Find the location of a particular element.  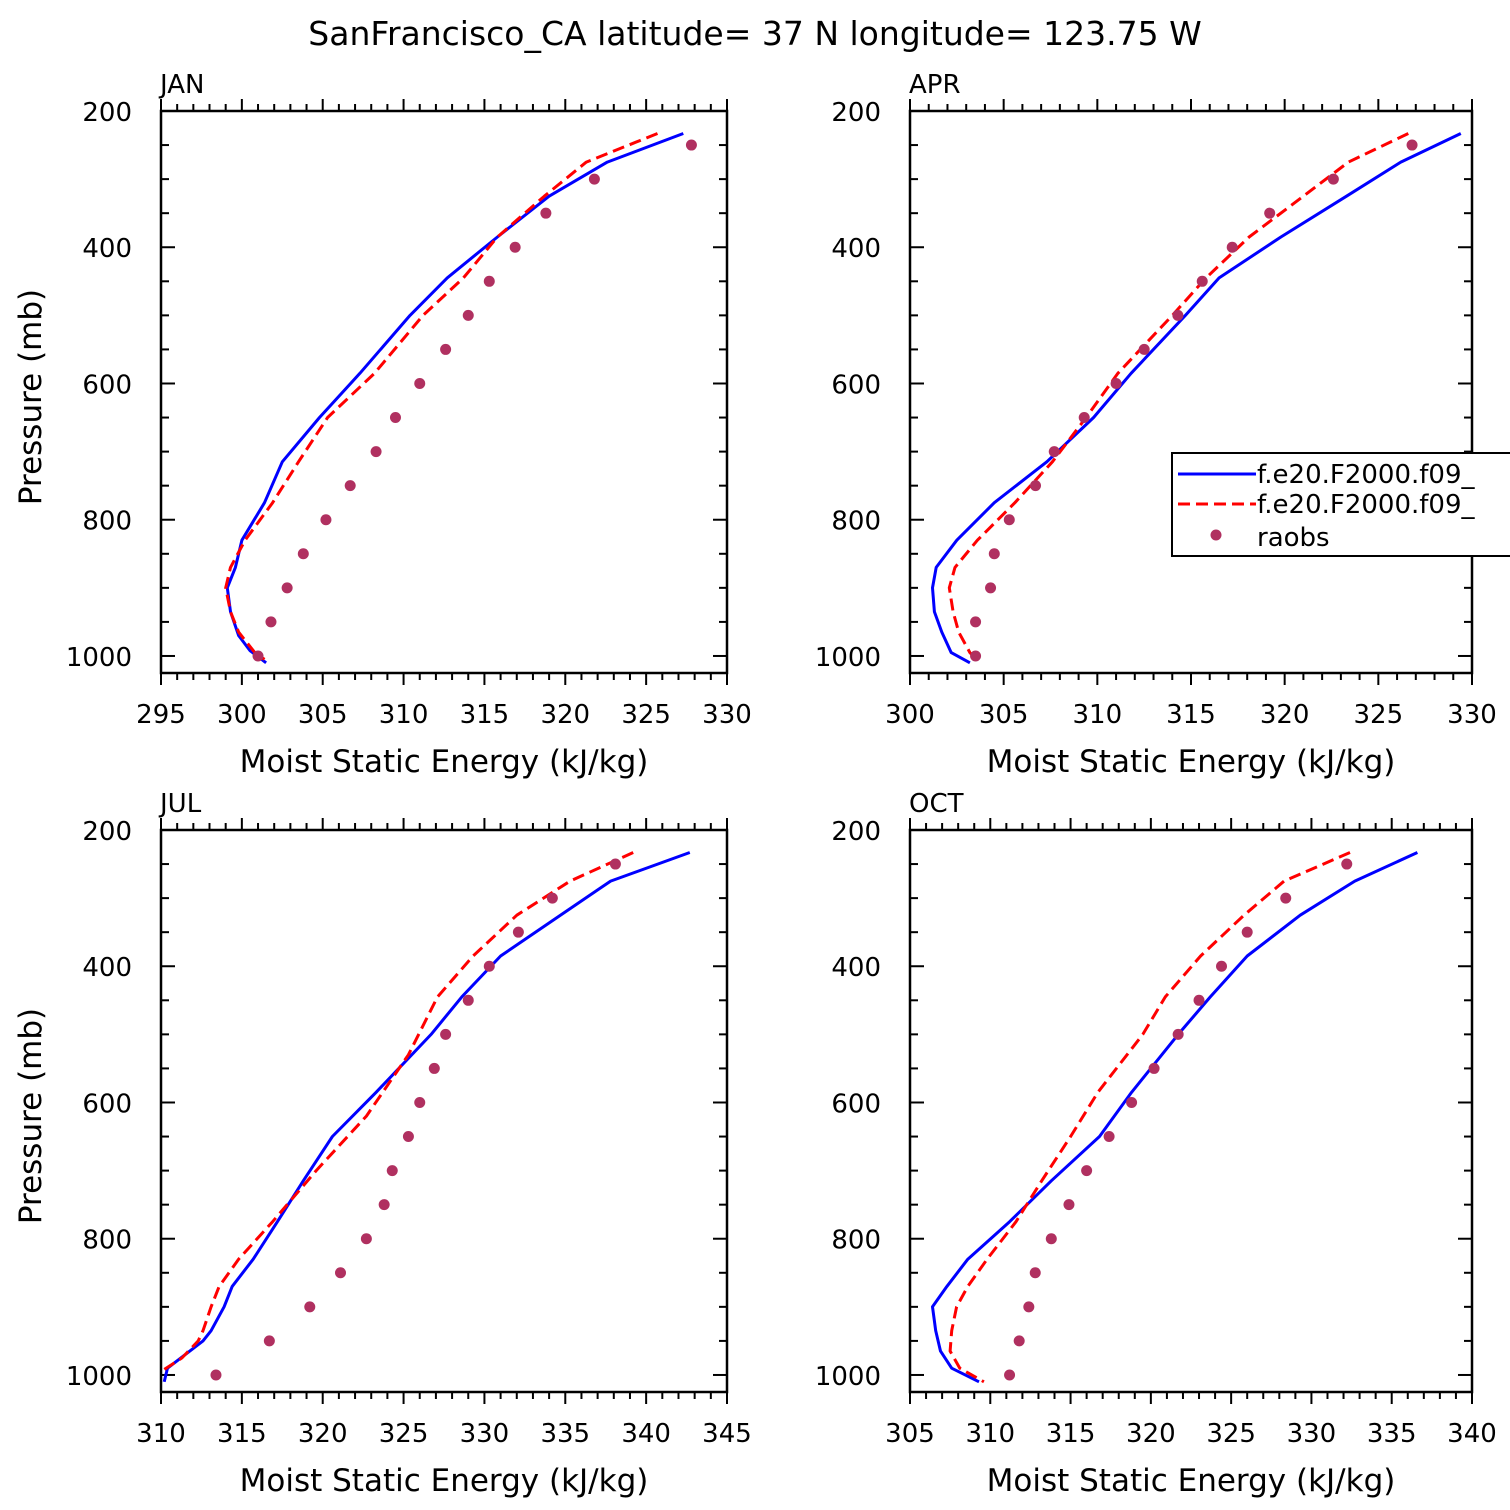

model-dashed-line is located at coordinates (397, 1112).